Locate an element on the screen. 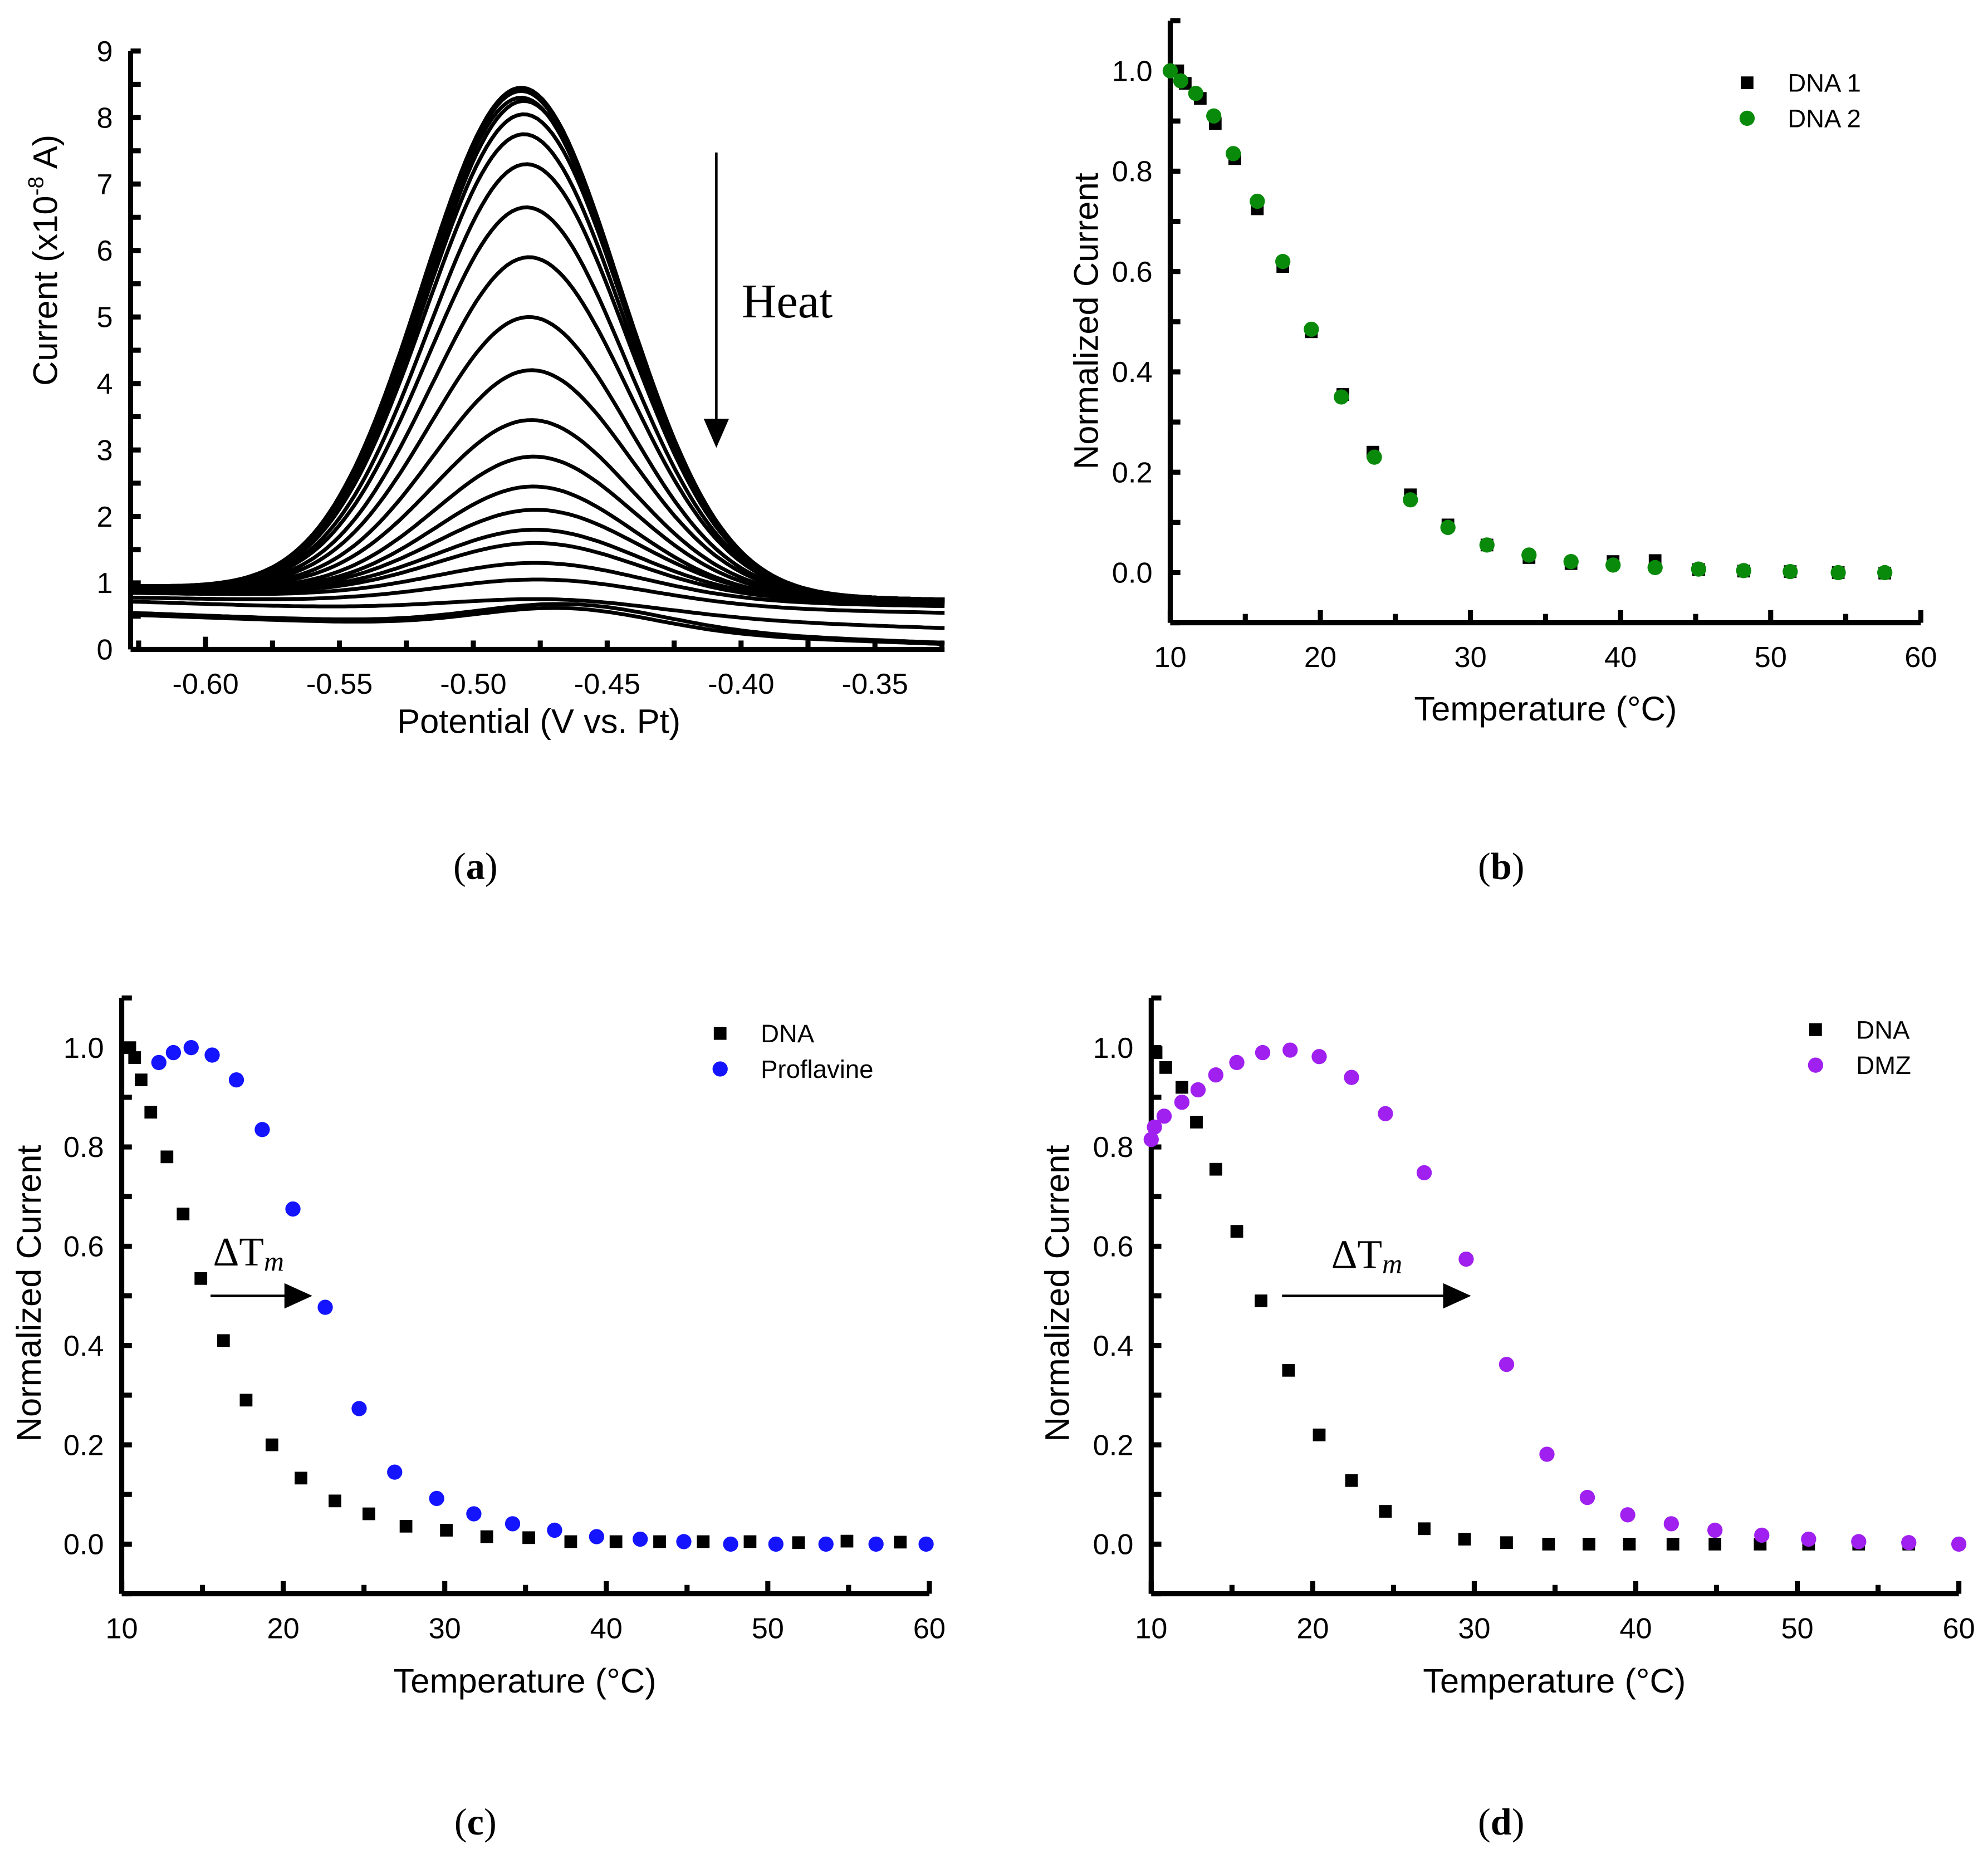  y-axis-title-exponent: -8 is located at coordinates (36, 185).